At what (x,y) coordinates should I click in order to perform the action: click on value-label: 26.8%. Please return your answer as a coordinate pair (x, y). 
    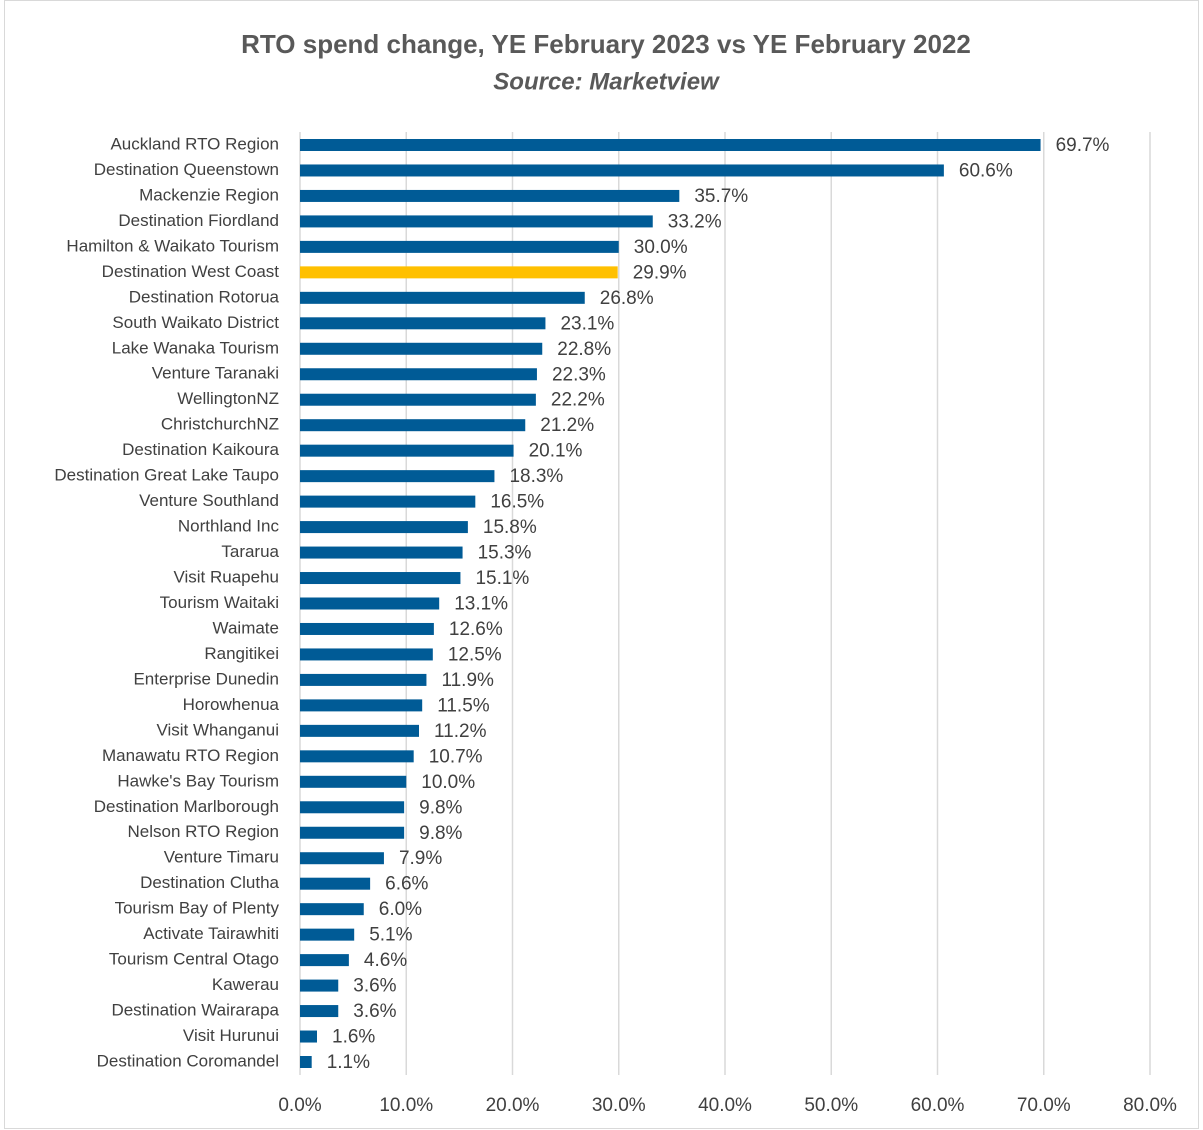
    Looking at the image, I should click on (627, 298).